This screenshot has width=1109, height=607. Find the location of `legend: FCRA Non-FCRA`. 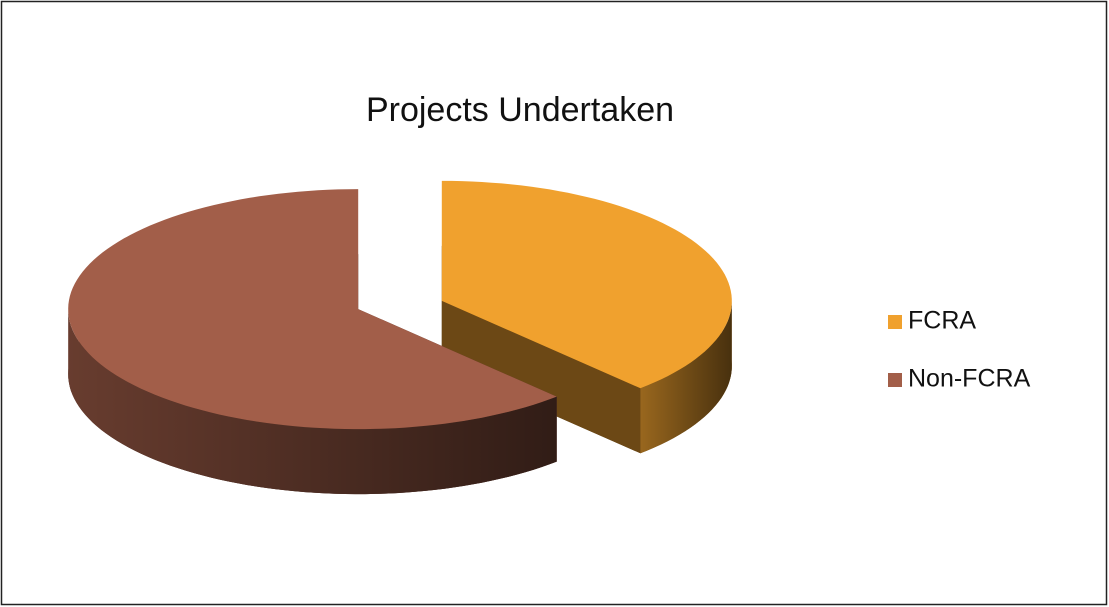

legend: FCRA Non-FCRA is located at coordinates (959, 350).